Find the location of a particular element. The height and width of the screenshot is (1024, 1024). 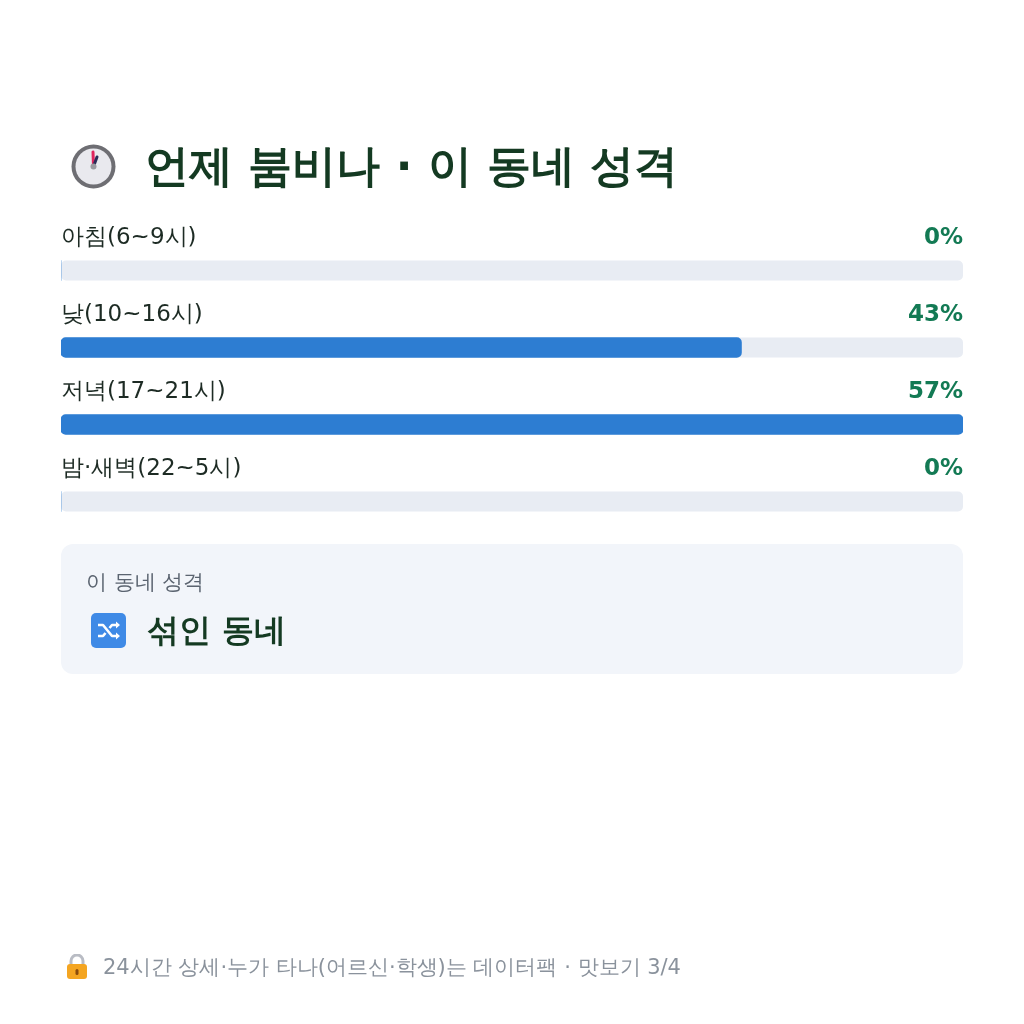

text: 이 동네 성격 is located at coordinates (145, 582).